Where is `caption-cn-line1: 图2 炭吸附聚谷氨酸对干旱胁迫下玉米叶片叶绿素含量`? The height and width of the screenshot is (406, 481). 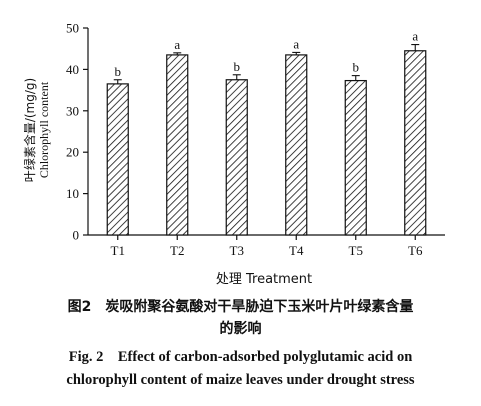
caption-cn-line1: 图2 炭吸附聚谷氨酸对干旱胁迫下玉米叶片叶绿素含量 is located at coordinates (240, 307).